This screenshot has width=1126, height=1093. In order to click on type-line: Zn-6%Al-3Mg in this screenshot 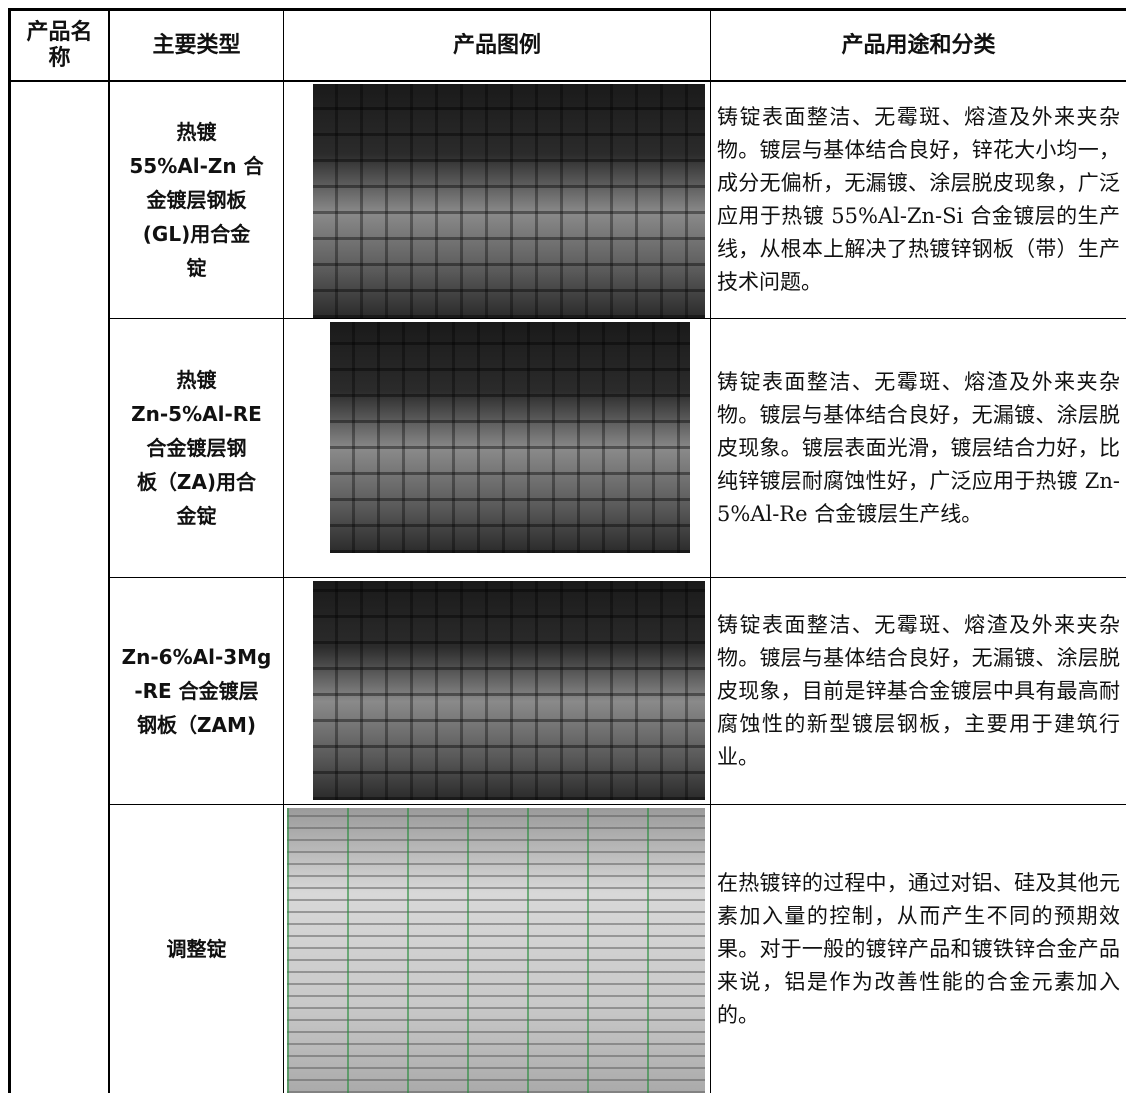, I will do `click(196, 657)`.